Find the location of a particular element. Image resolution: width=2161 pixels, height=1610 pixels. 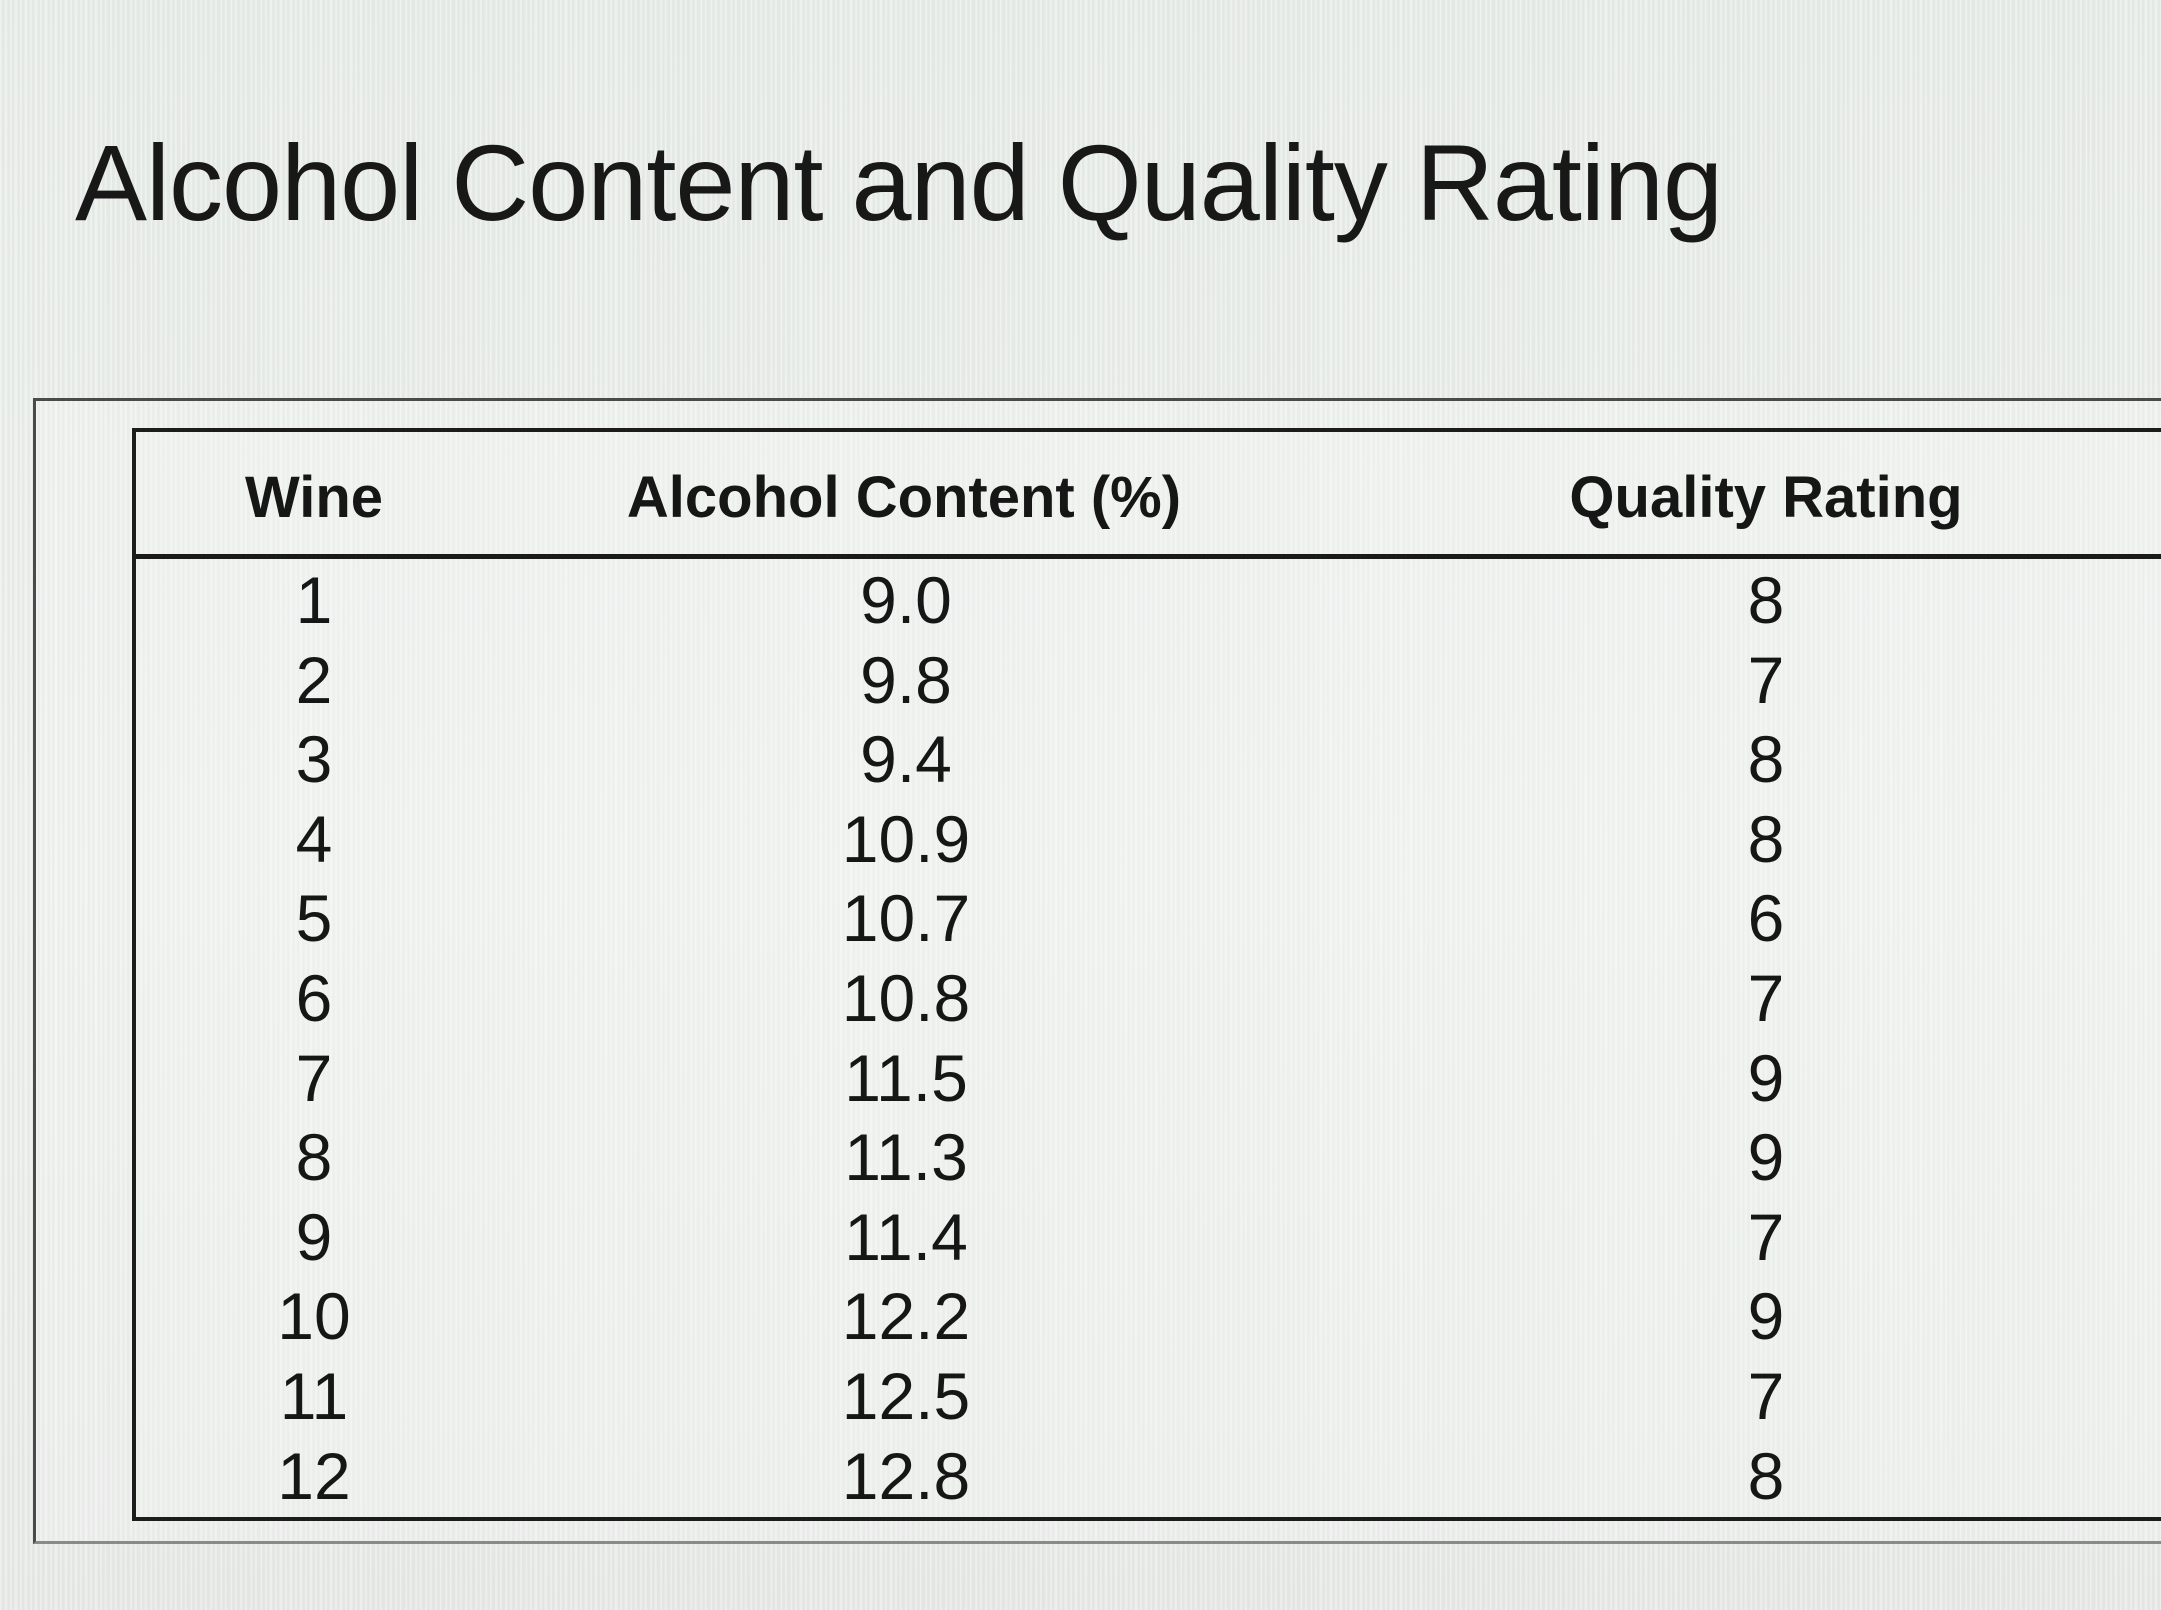

table-row: 9 11.4 7 is located at coordinates (1148, 1236).